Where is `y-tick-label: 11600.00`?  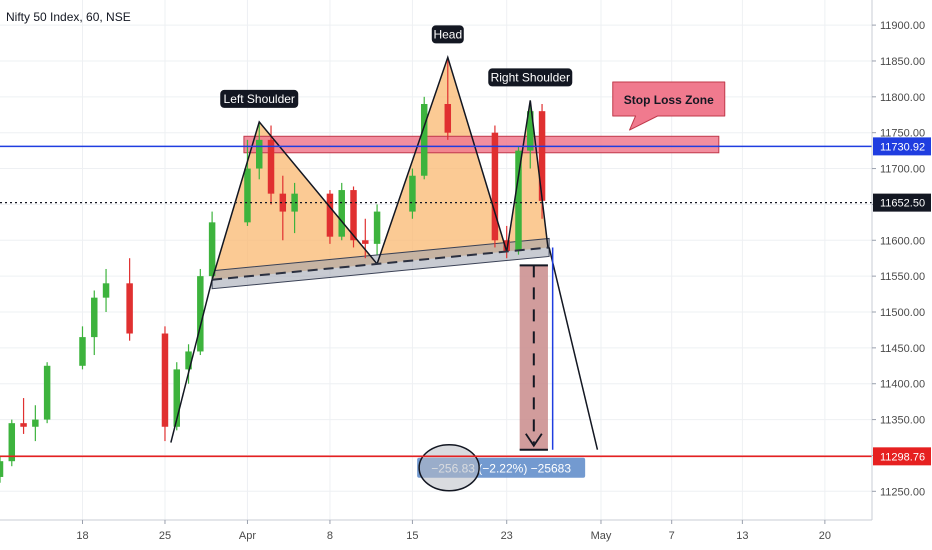 y-tick-label: 11600.00 is located at coordinates (902, 241).